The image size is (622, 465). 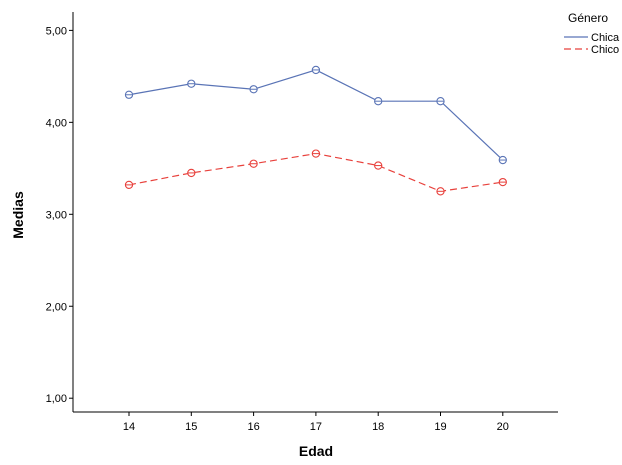 I want to click on series-line-chica, so click(x=316, y=115).